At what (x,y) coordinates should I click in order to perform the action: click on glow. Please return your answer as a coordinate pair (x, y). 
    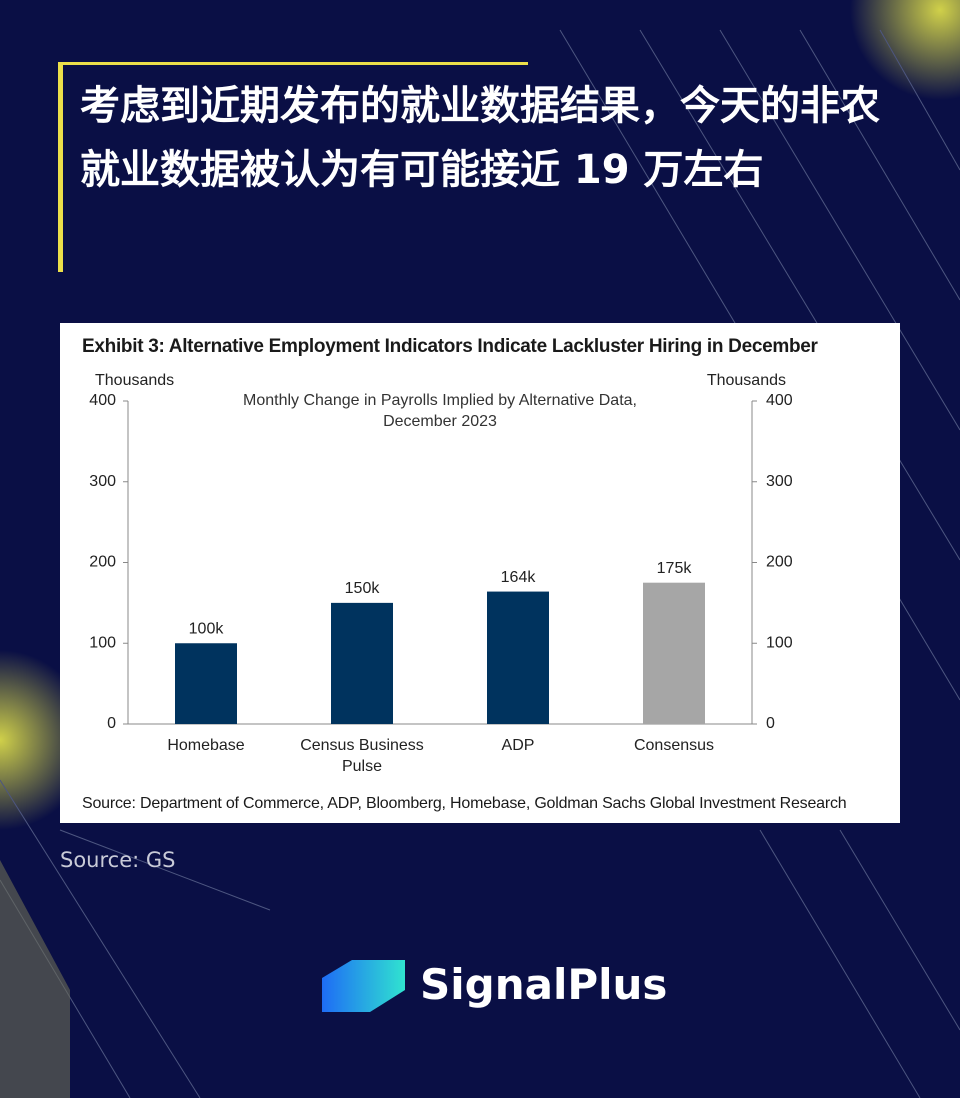
    Looking at the image, I should click on (905, 50).